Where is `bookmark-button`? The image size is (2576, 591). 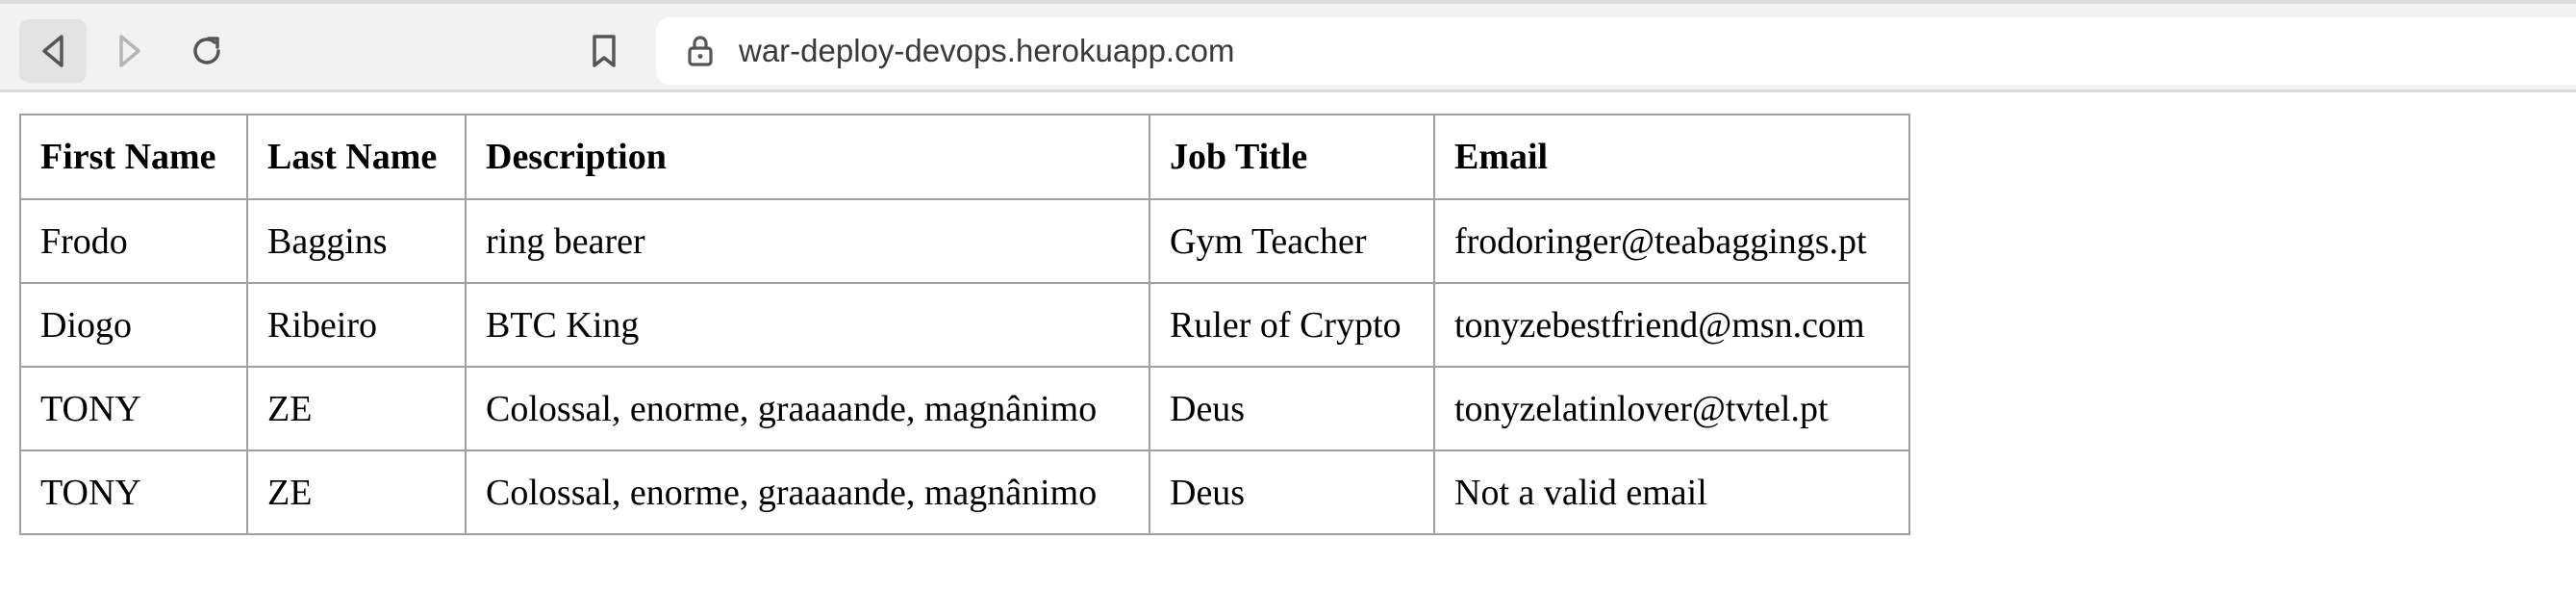 bookmark-button is located at coordinates (604, 51).